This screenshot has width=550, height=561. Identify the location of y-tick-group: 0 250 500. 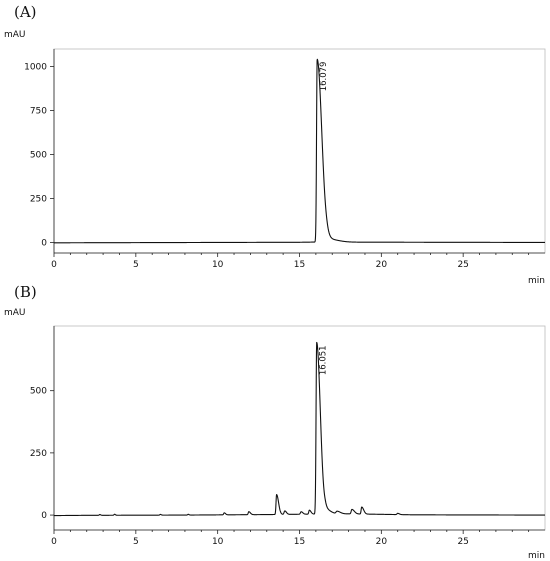
(42, 454).